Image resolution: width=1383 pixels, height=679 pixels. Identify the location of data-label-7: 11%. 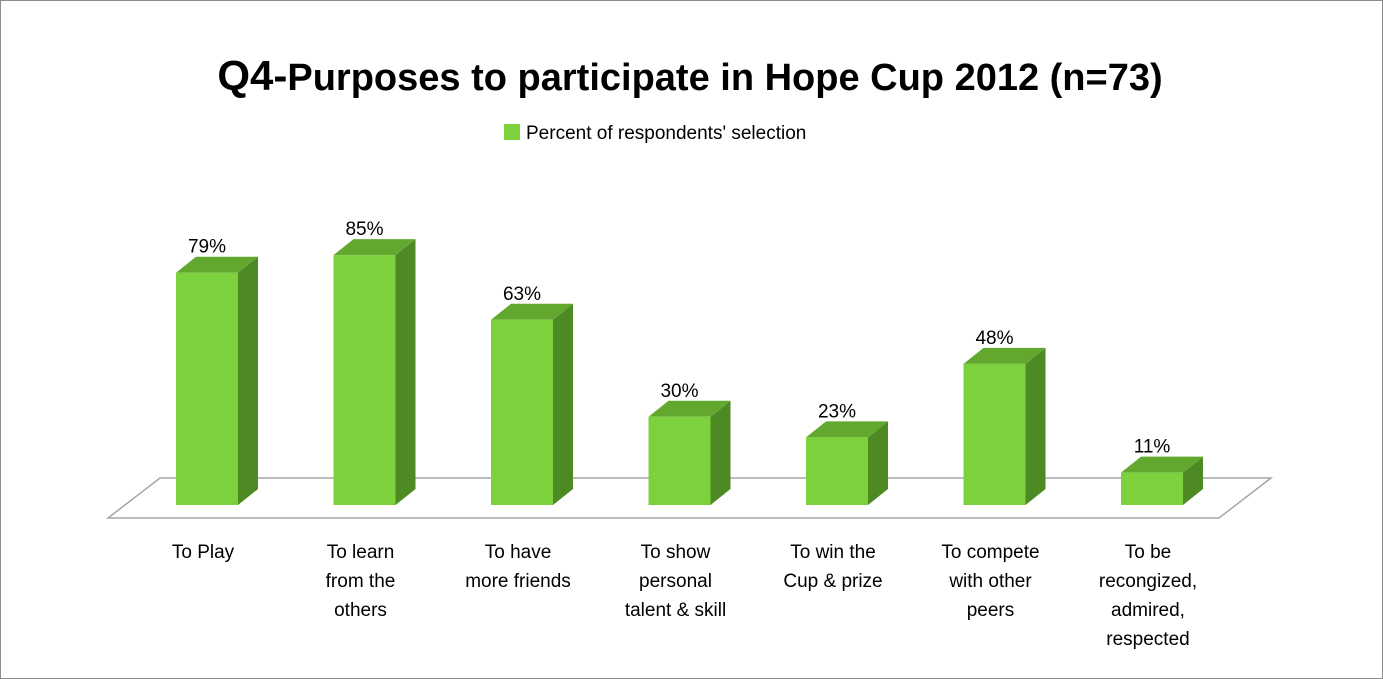
(1152, 447).